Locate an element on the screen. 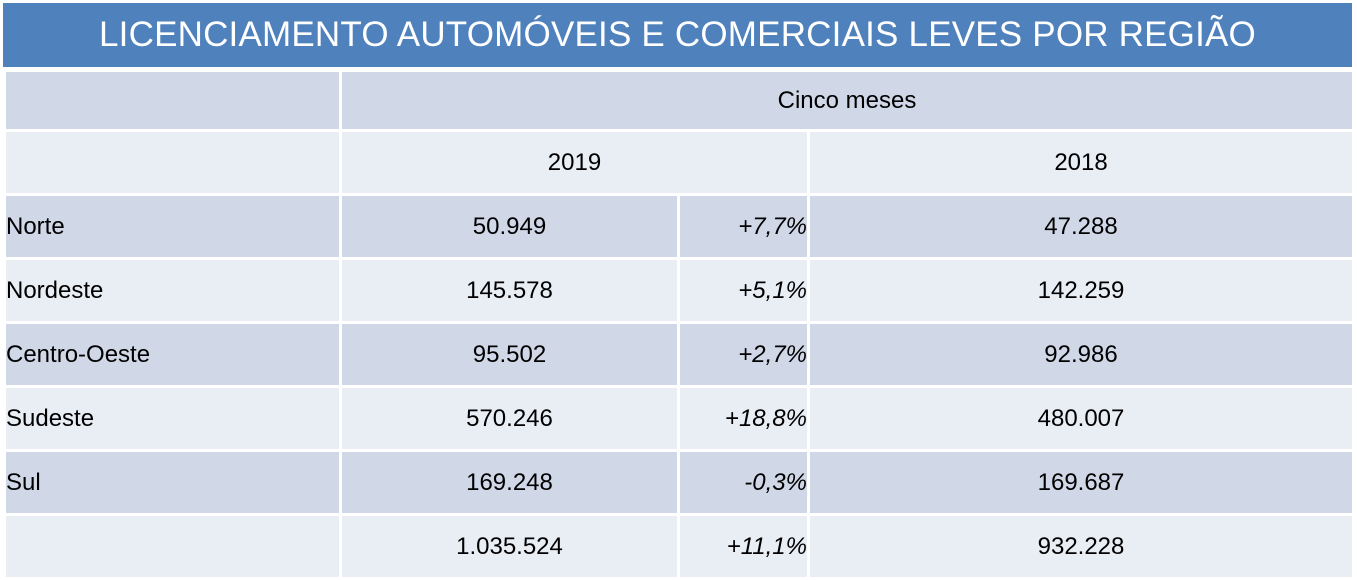  total-2019-cell: 1.035.524 is located at coordinates (509, 546).